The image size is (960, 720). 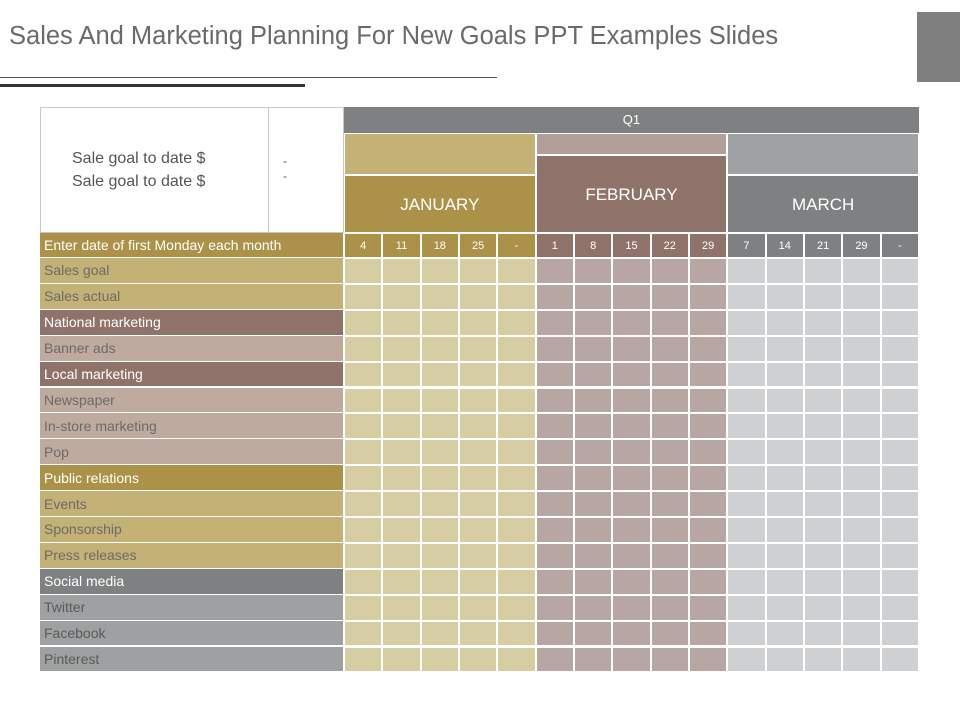 I want to click on sale-goal-line-2: Sale goal to date $, so click(x=139, y=181).